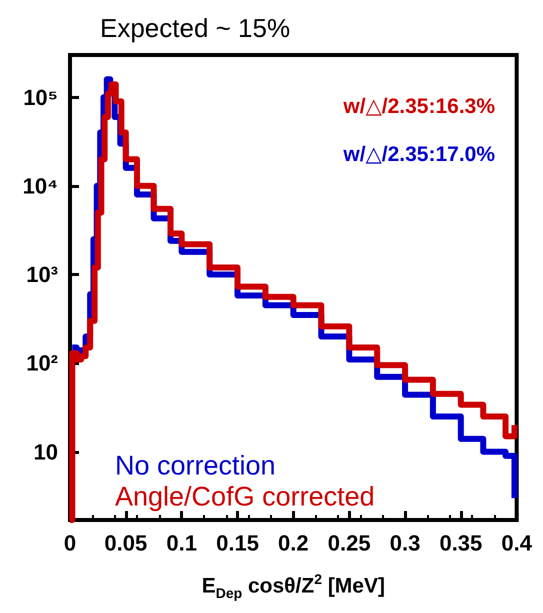 The image size is (543, 613). I want to click on x-tick-label: 0.05, so click(126, 543).